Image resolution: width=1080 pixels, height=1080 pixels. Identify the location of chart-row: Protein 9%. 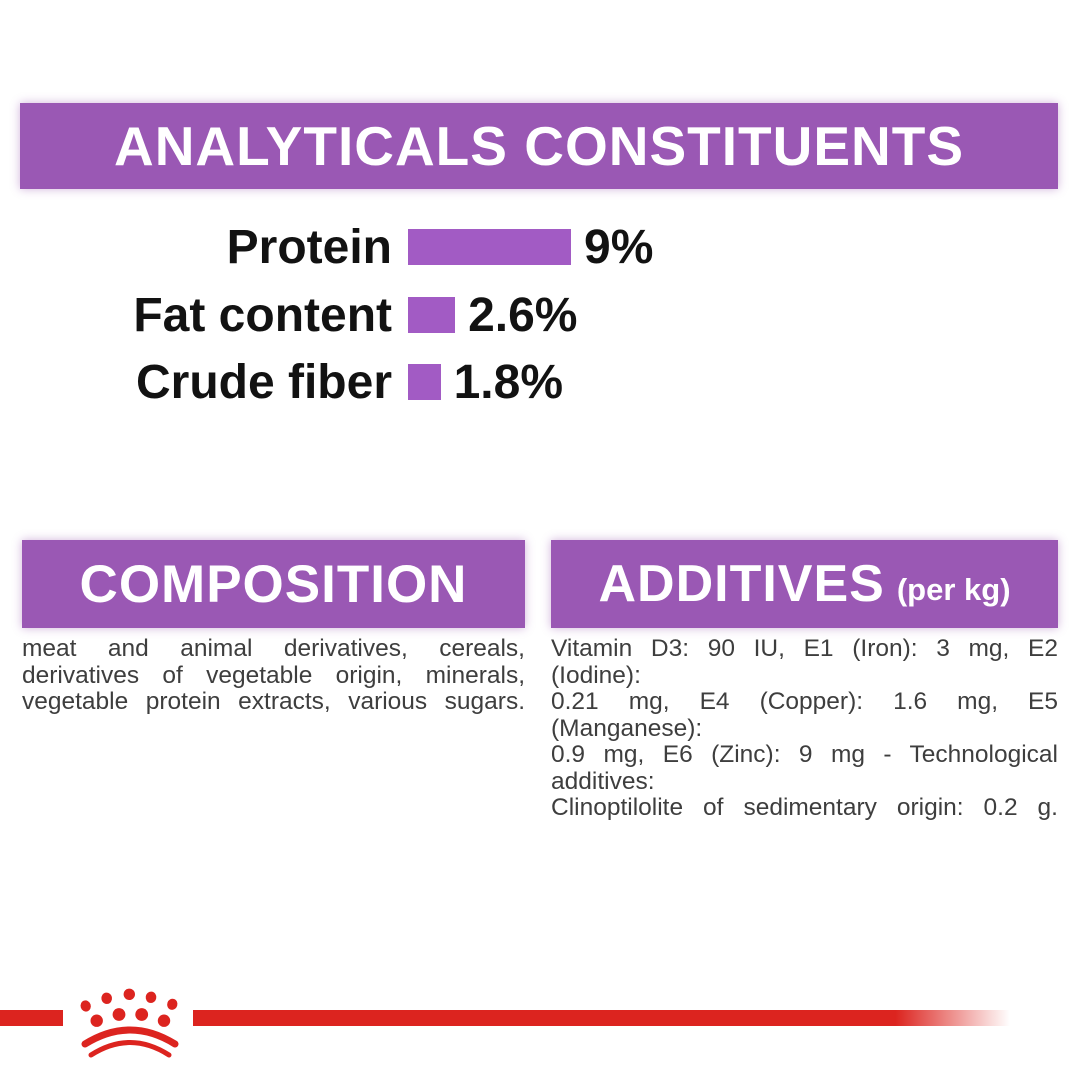
(360, 247).